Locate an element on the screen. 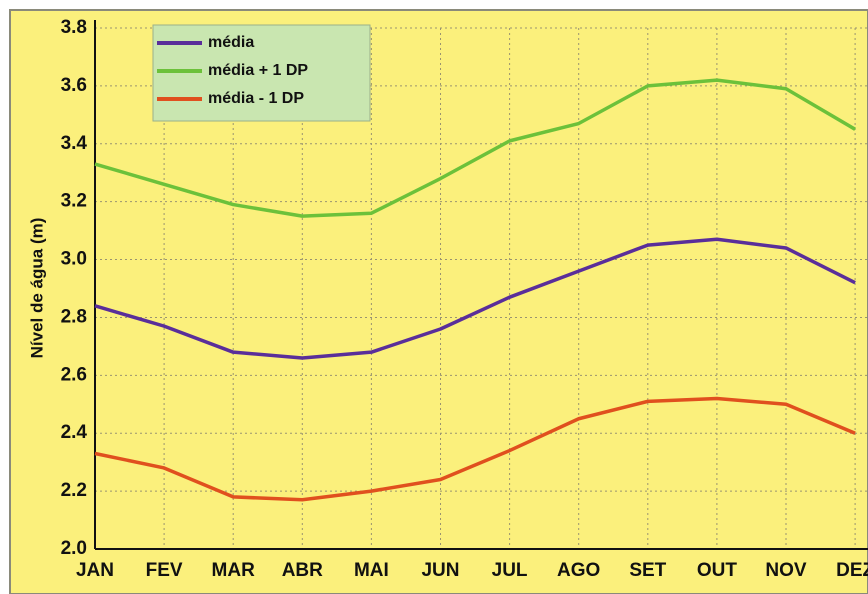  y-tick-label: 2.8 is located at coordinates (74, 316).